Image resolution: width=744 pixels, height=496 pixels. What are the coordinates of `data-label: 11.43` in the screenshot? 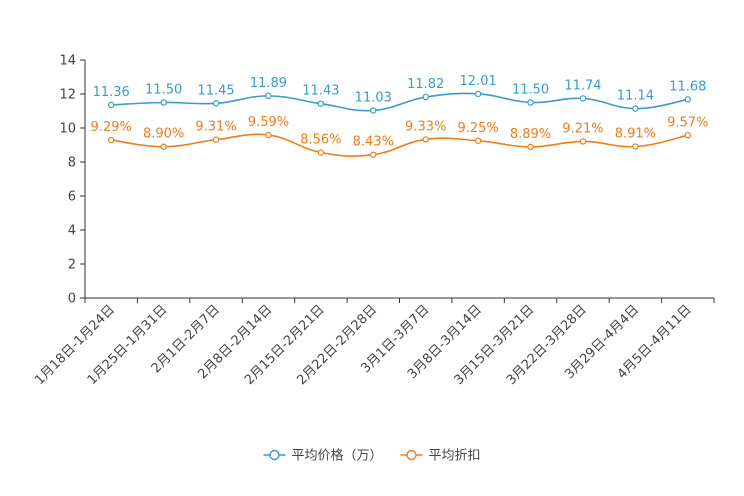 It's located at (320, 91).